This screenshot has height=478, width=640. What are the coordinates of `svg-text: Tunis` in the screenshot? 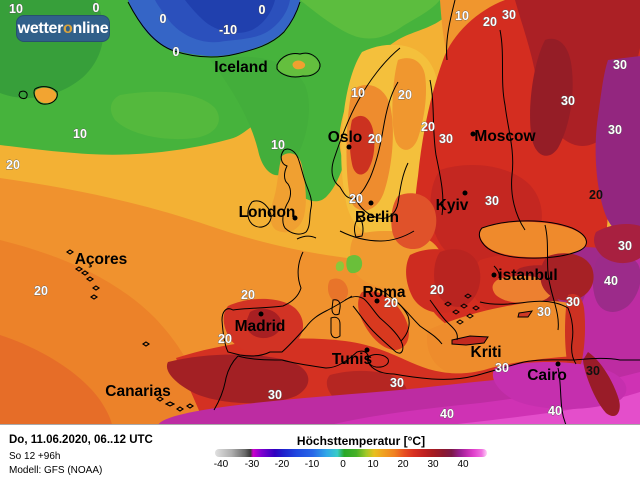 It's located at (352, 359).